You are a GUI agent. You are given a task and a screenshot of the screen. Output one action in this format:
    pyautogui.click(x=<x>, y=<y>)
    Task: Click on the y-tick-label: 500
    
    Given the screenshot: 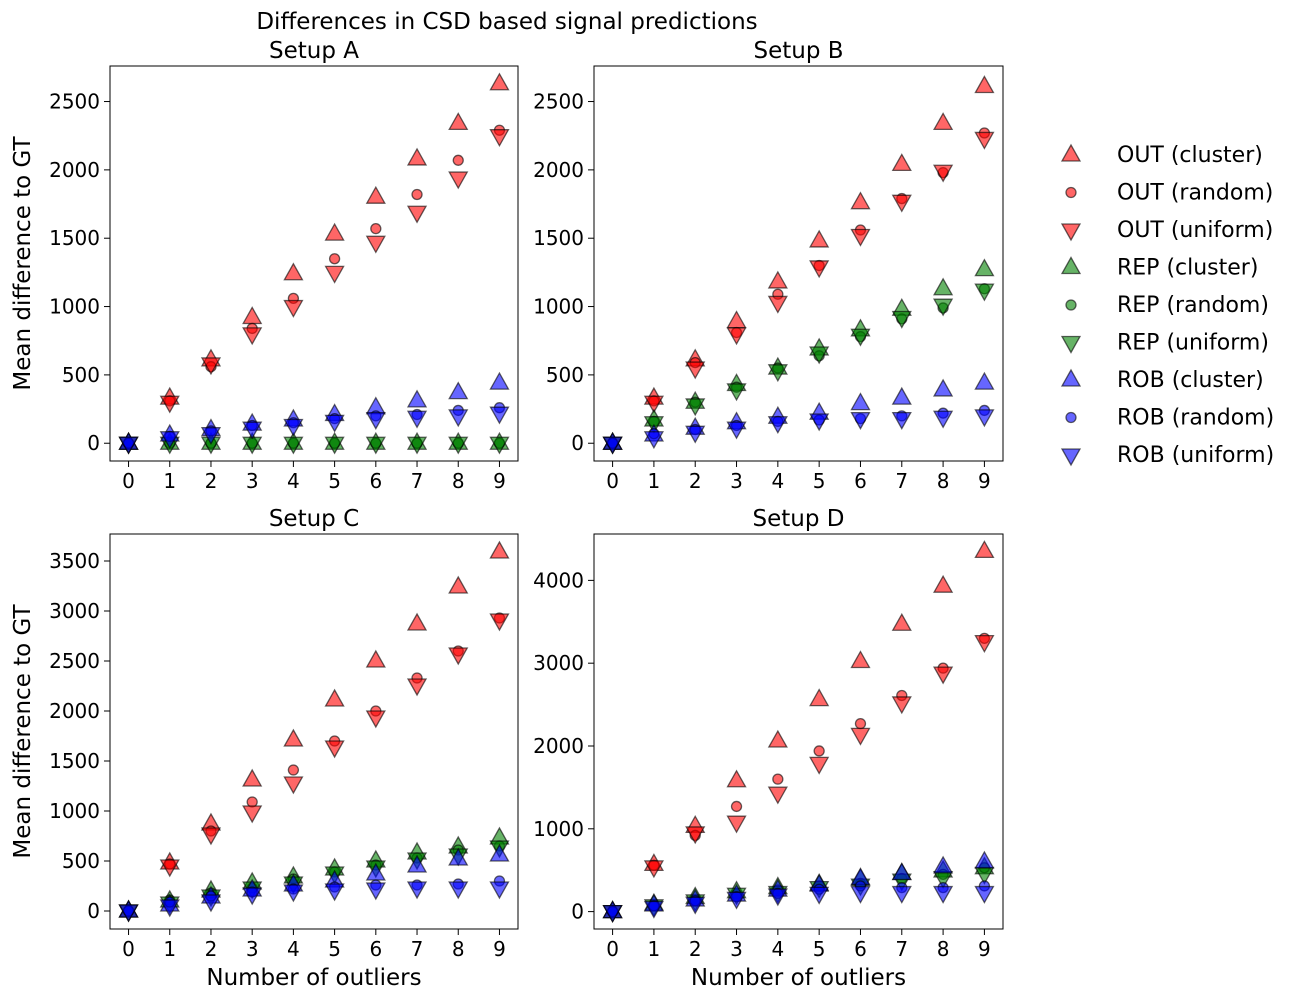 What is the action you would take?
    pyautogui.click(x=565, y=375)
    